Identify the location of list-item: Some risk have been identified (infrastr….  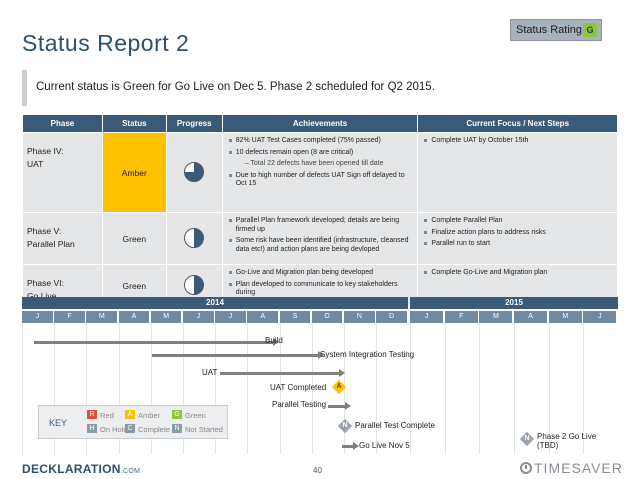
(321, 245).